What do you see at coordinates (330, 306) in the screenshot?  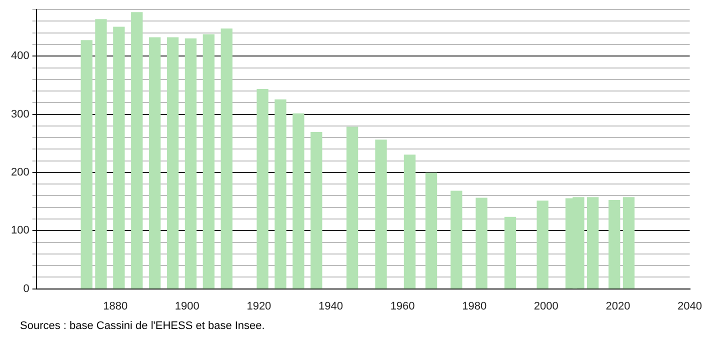 I see `x-tick-label: 1940` at bounding box center [330, 306].